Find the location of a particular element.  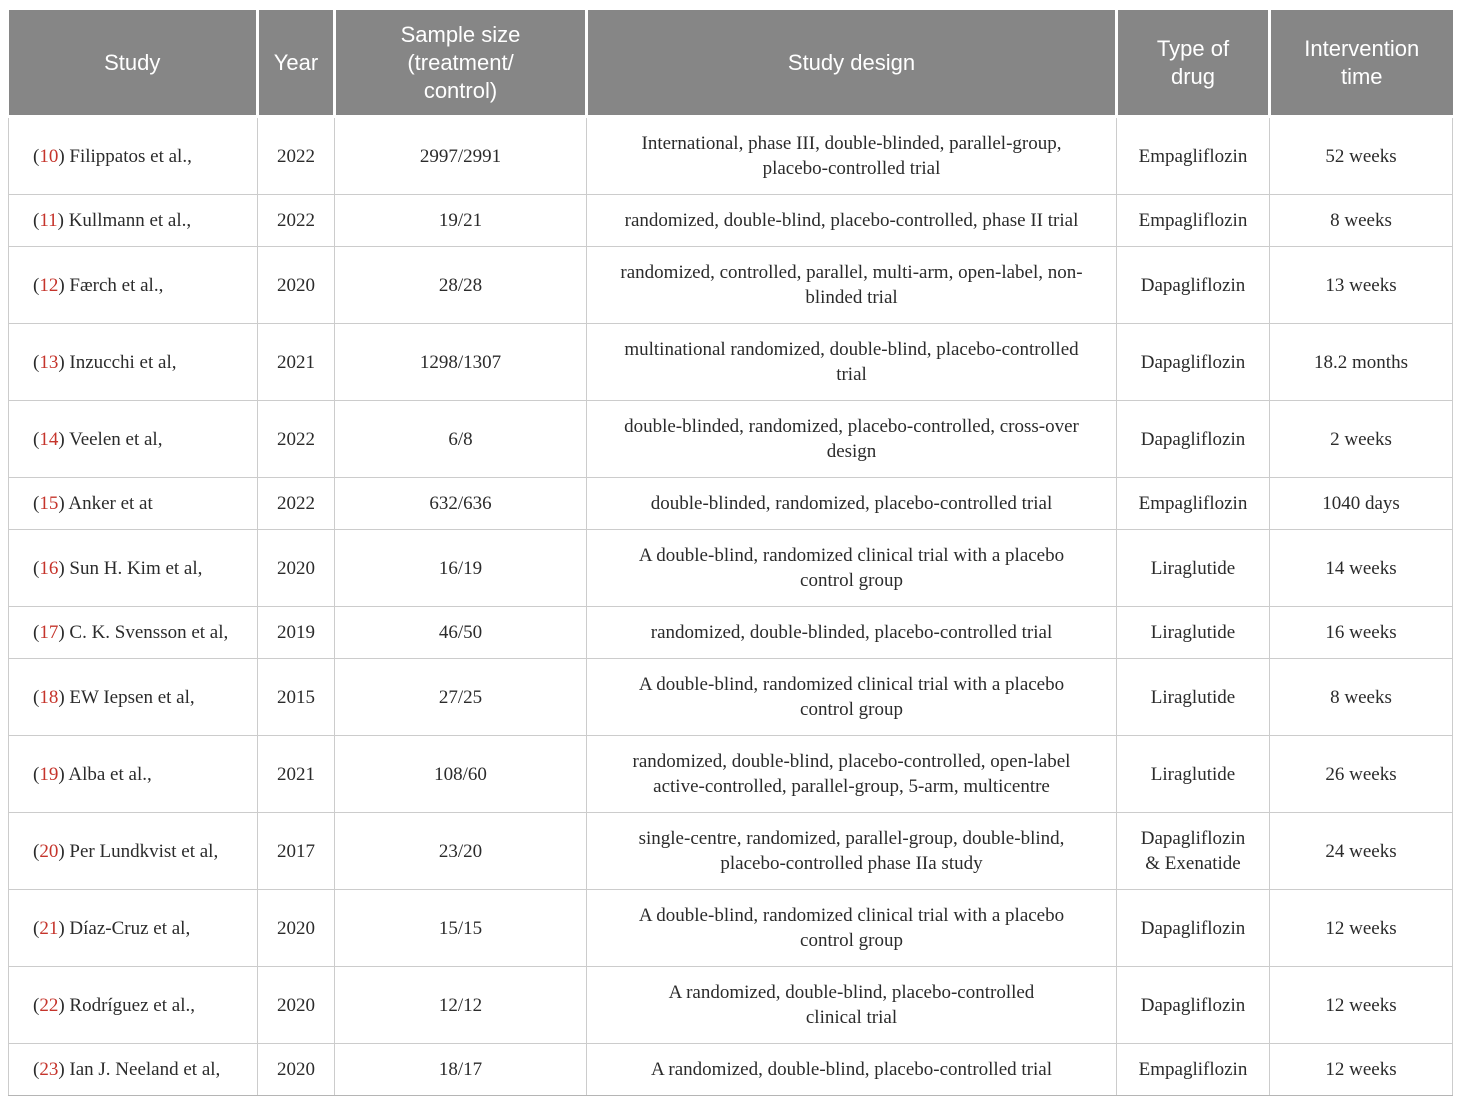

reference-number-link: 13 is located at coordinates (49, 362).